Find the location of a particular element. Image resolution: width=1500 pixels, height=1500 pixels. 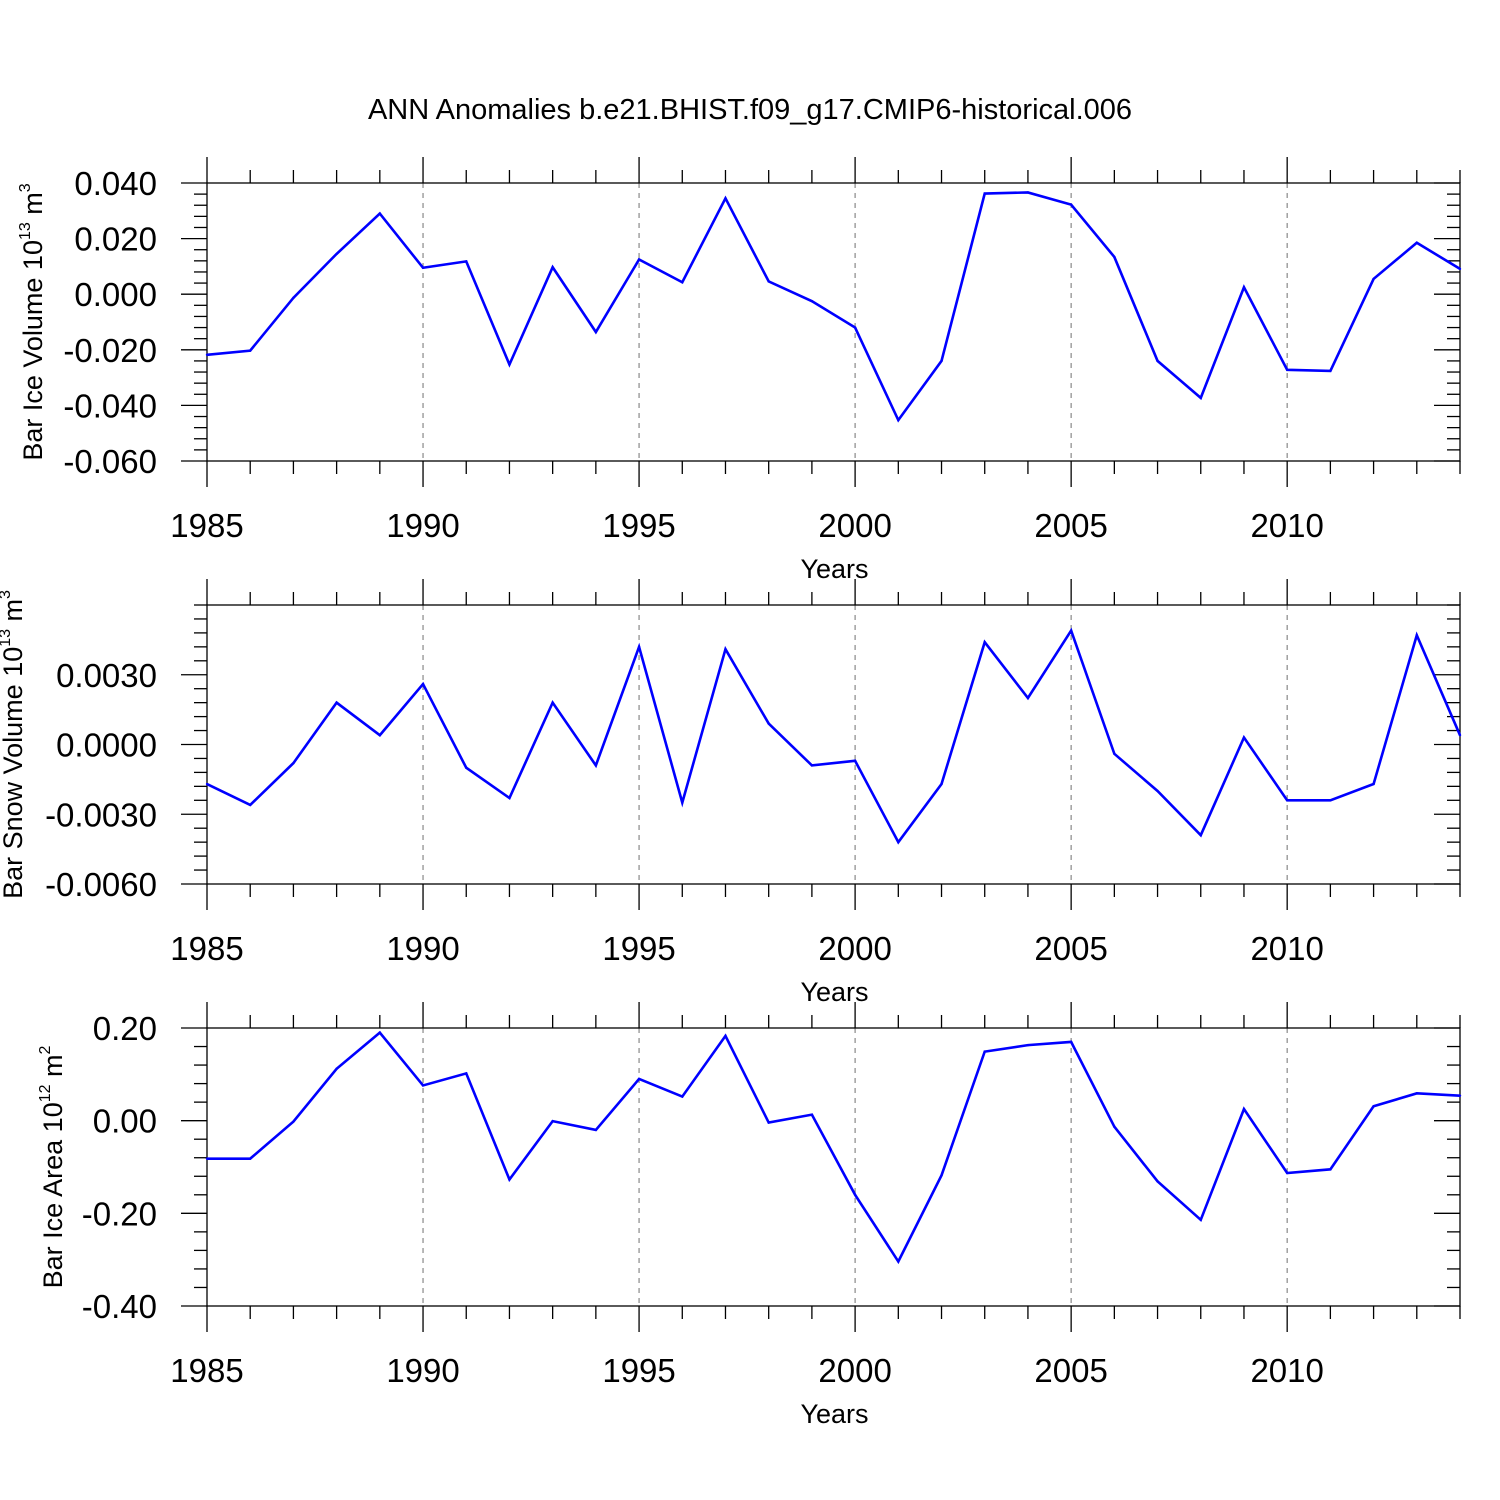

y-axis-label: Bar Ice Volume 1013 m3 is located at coordinates (32, 321).